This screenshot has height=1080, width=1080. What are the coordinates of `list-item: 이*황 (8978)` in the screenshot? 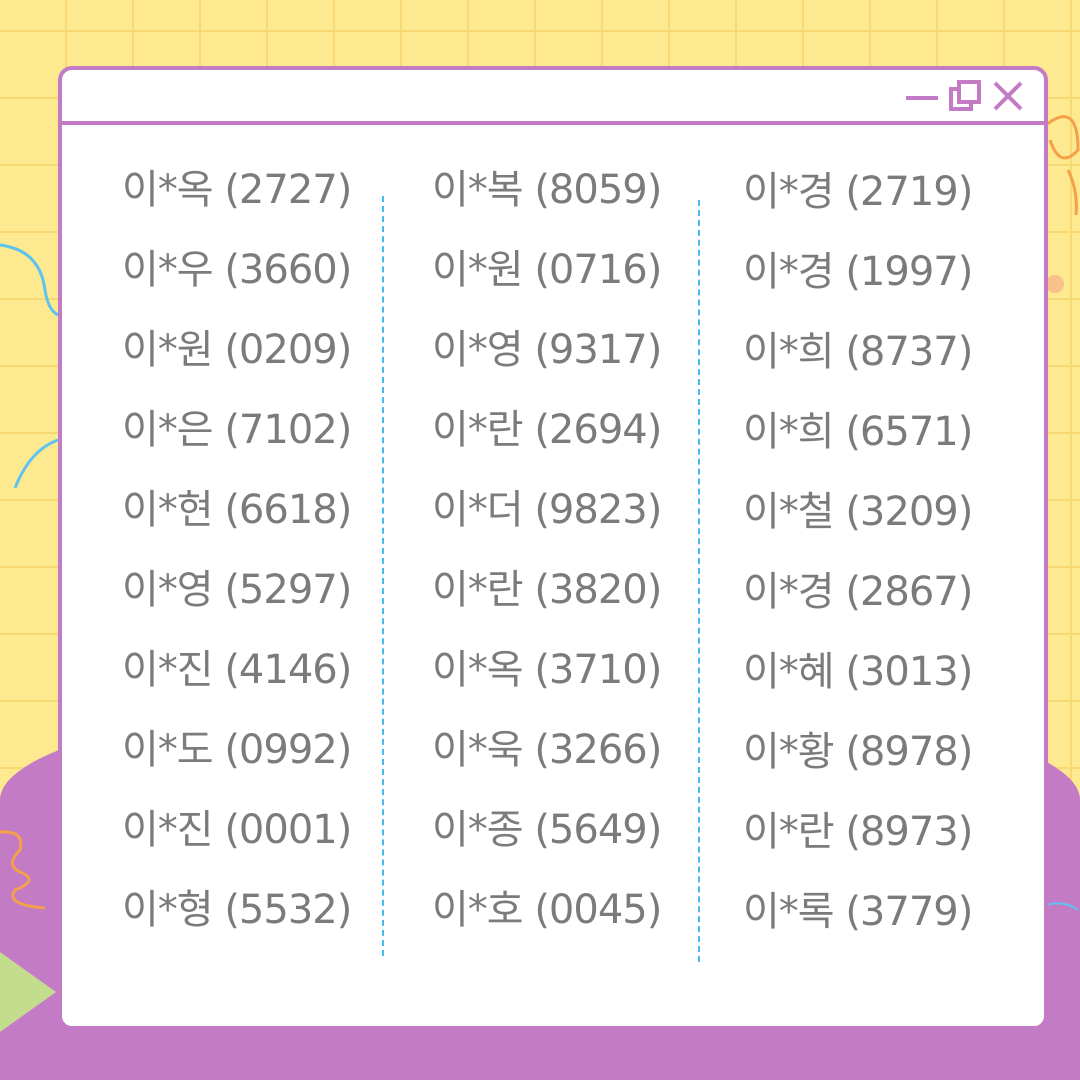 It's located at (858, 752).